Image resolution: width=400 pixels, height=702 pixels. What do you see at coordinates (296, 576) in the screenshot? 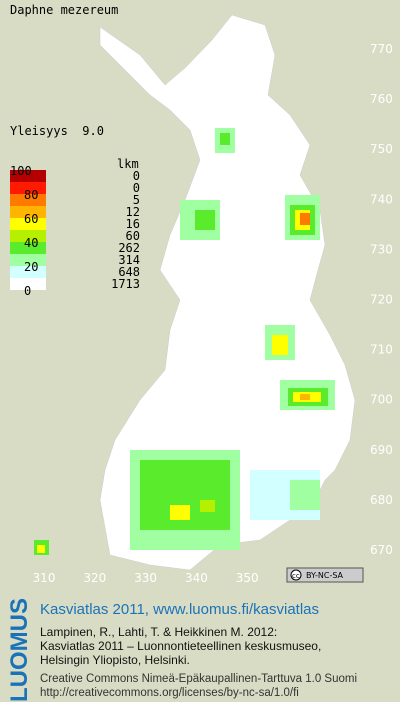
I see `svg-text: cc` at bounding box center [296, 576].